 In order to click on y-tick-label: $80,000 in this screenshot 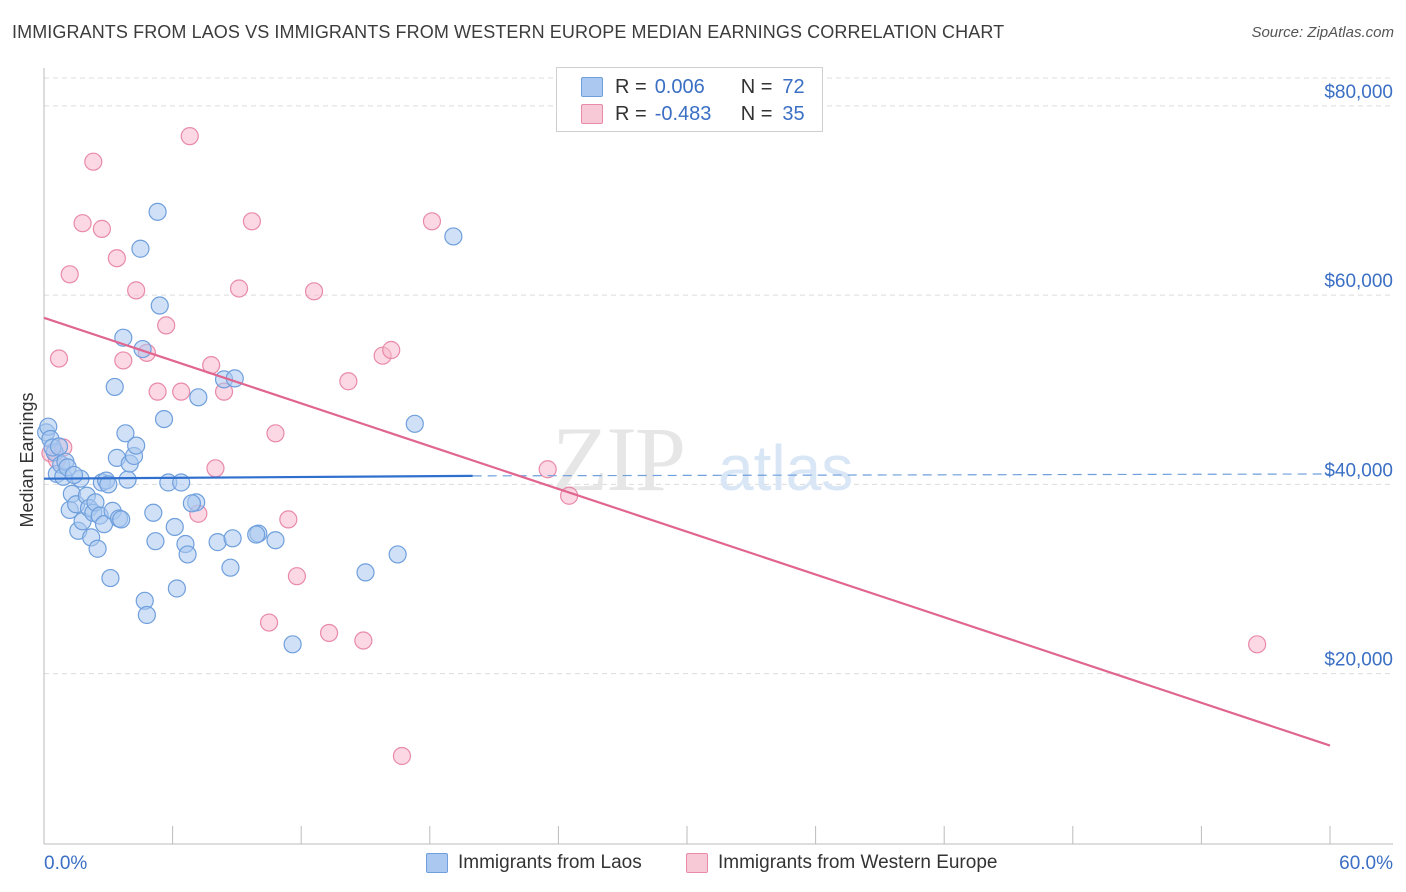, I will do `click(1358, 92)`.